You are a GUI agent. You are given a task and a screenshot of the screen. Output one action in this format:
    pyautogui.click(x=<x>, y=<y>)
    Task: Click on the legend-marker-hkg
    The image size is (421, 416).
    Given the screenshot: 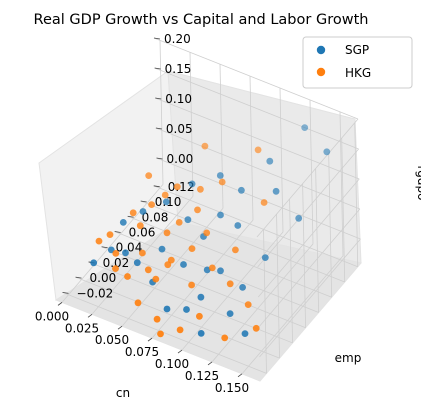 What is the action you would take?
    pyautogui.click(x=321, y=72)
    